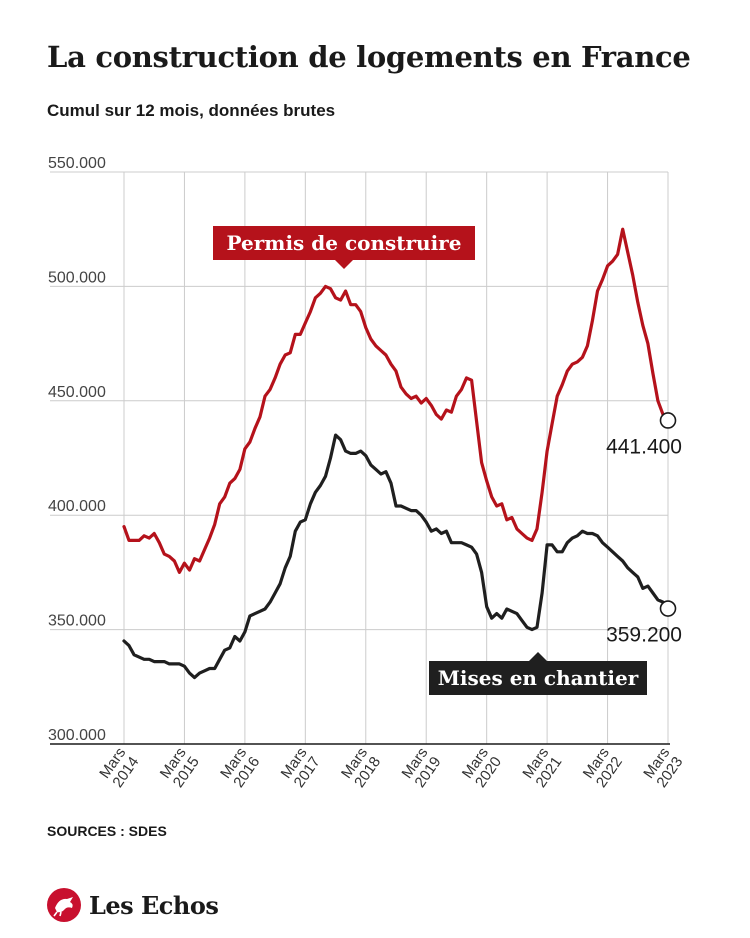 The width and height of the screenshot is (750, 938). I want to click on logo-text: Les Echos, so click(154, 905).